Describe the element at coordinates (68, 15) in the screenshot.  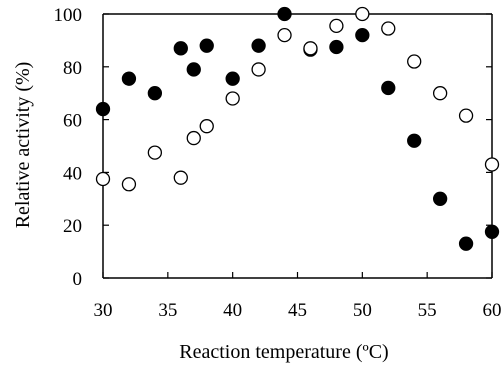
I see `y-tick-label: 100` at that location.